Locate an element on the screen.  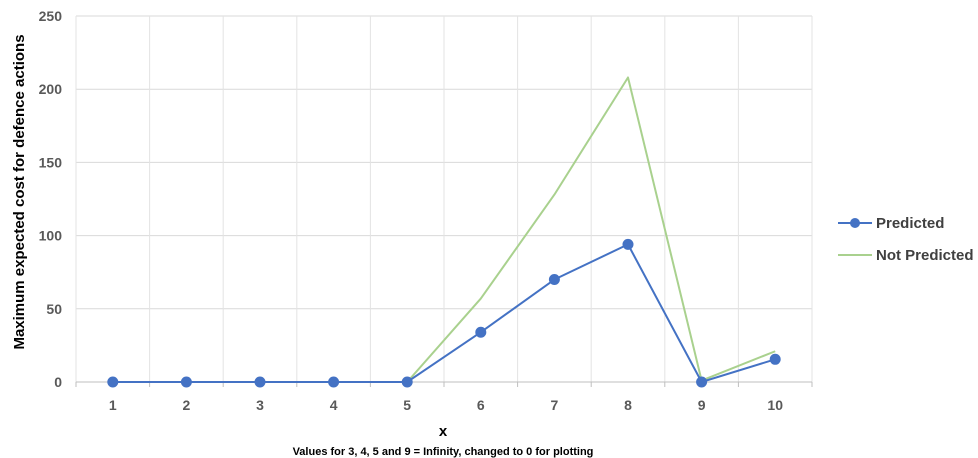
legend-label-predicted: Predicted is located at coordinates (910, 223).